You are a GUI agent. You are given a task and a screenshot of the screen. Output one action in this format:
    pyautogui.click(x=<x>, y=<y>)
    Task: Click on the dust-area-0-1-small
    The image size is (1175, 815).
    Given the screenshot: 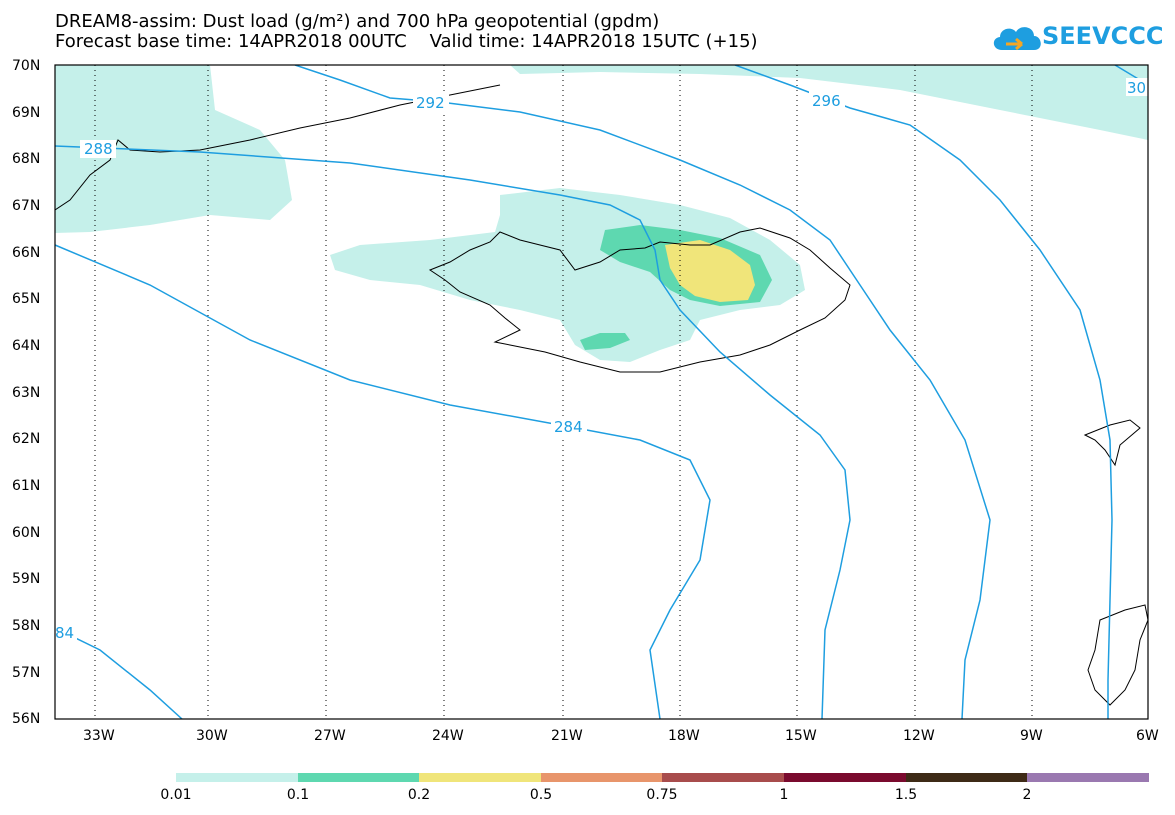 What is the action you would take?
    pyautogui.click(x=605, y=341)
    